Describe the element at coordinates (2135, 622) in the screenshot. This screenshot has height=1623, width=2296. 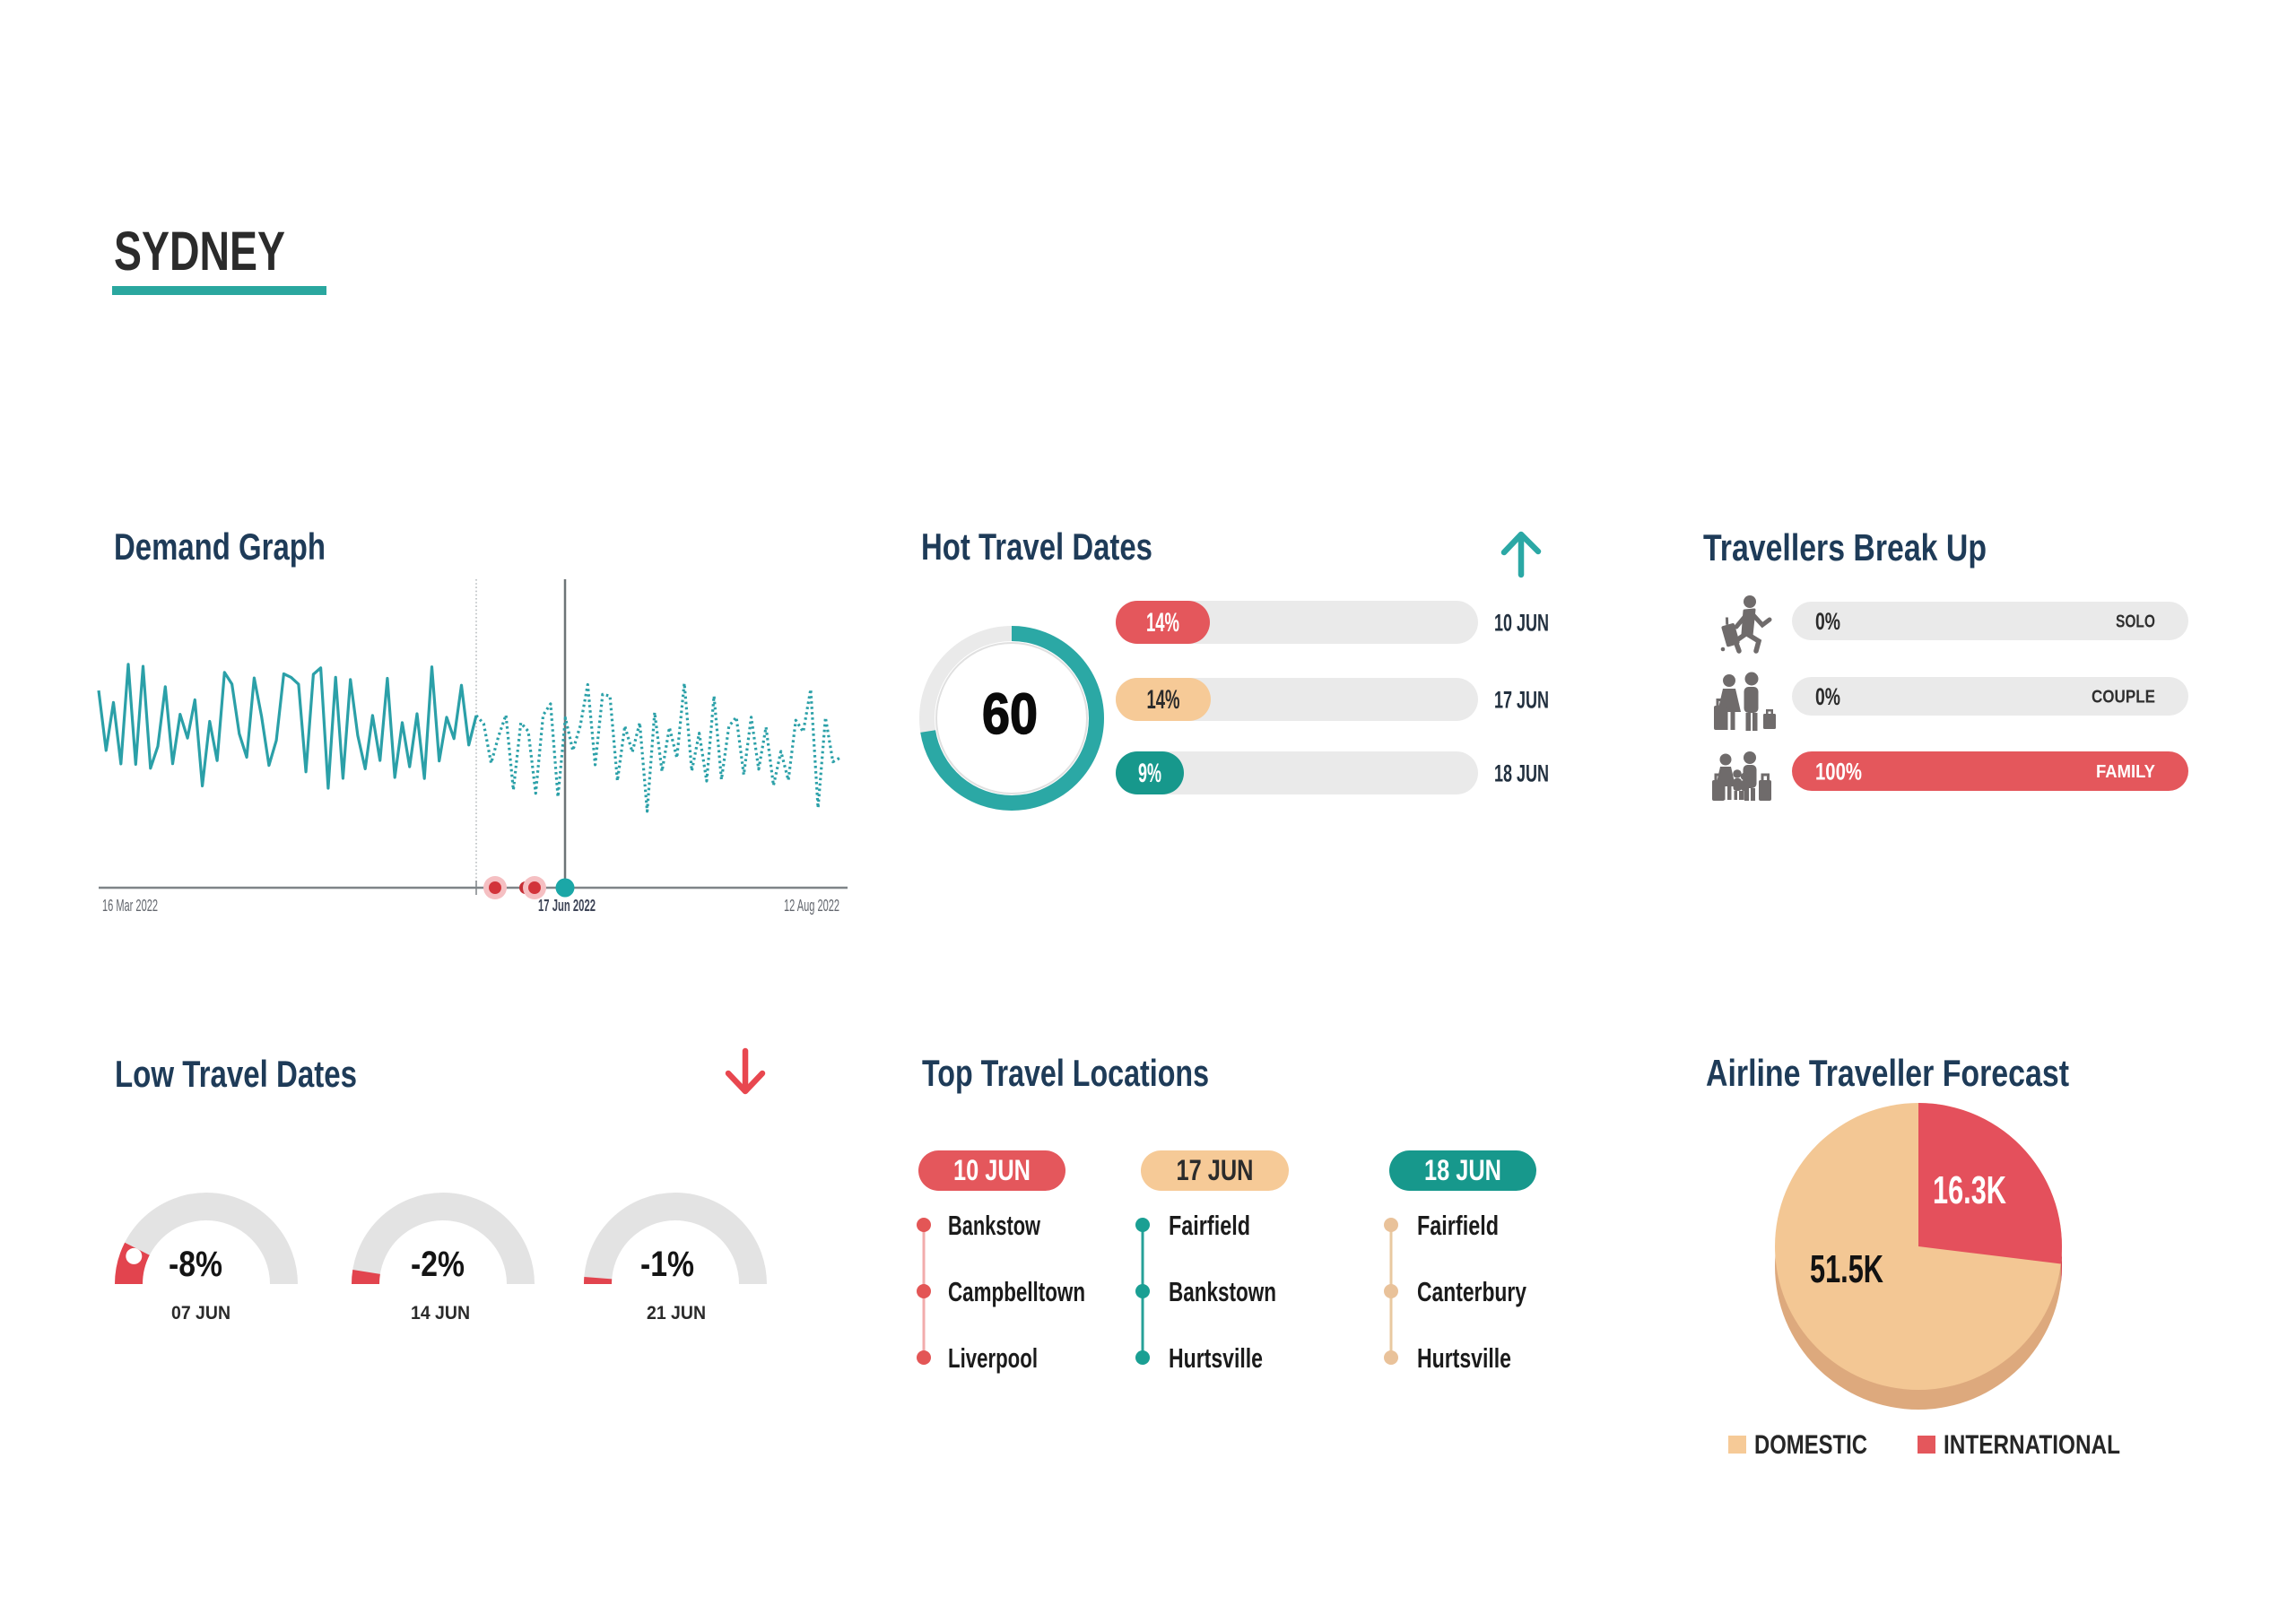
I see `svg-text: SOLO` at that location.